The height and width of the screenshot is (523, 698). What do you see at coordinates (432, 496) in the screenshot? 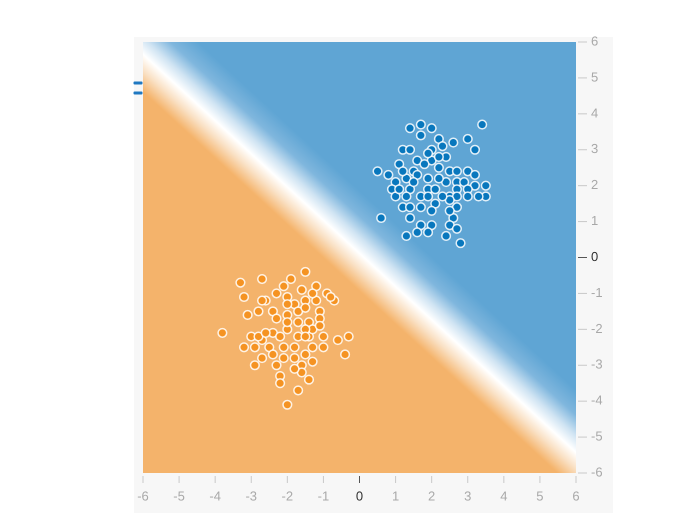
I see `x-tick-label: 2` at bounding box center [432, 496].